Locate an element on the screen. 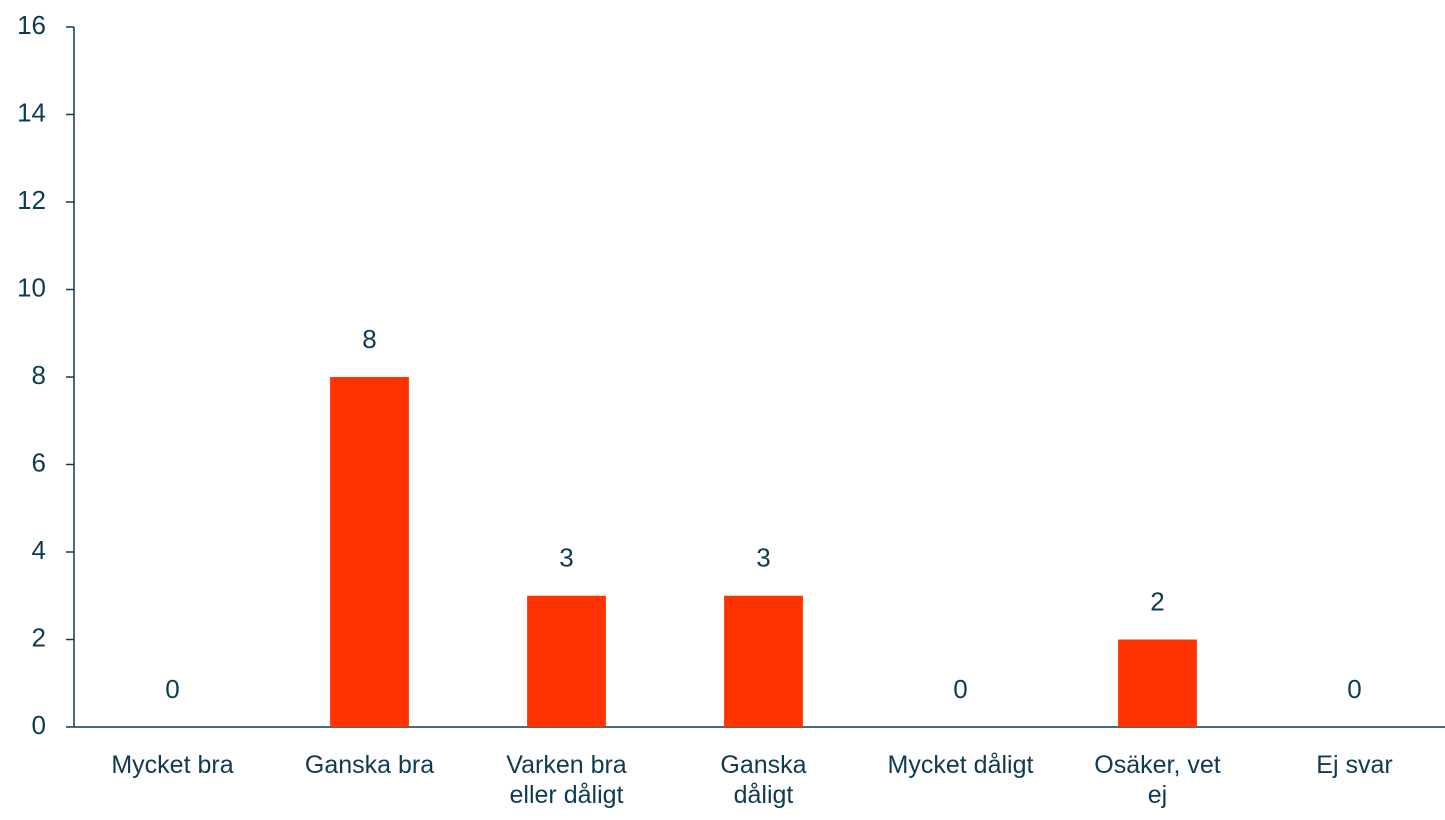 This screenshot has height=820, width=1445. y-tick-label: 12 is located at coordinates (31, 200).